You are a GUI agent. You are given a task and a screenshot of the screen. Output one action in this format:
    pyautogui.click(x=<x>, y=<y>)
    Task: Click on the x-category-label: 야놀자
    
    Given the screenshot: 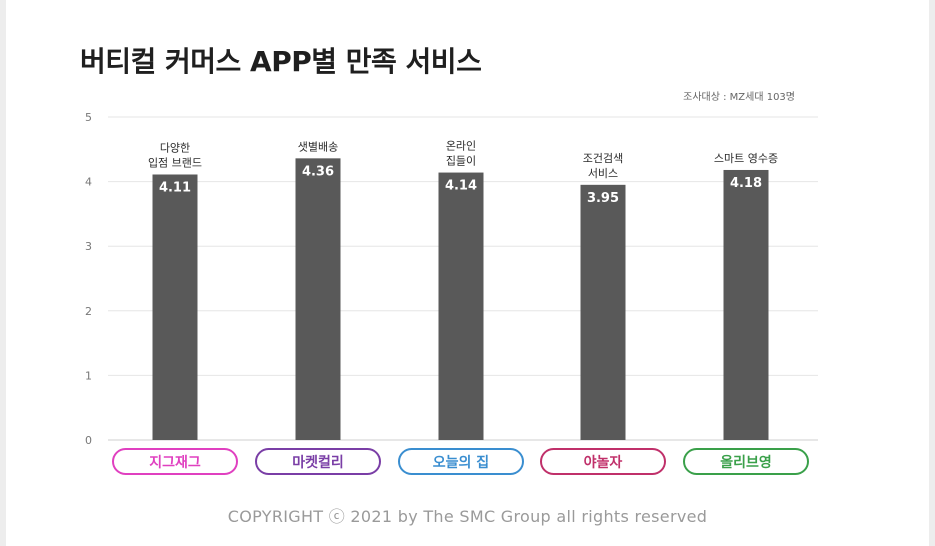 What is the action you would take?
    pyautogui.click(x=603, y=462)
    